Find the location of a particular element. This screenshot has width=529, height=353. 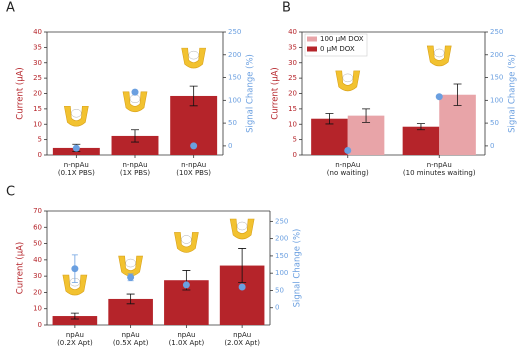

panel-label: C is located at coordinates (10, 192).